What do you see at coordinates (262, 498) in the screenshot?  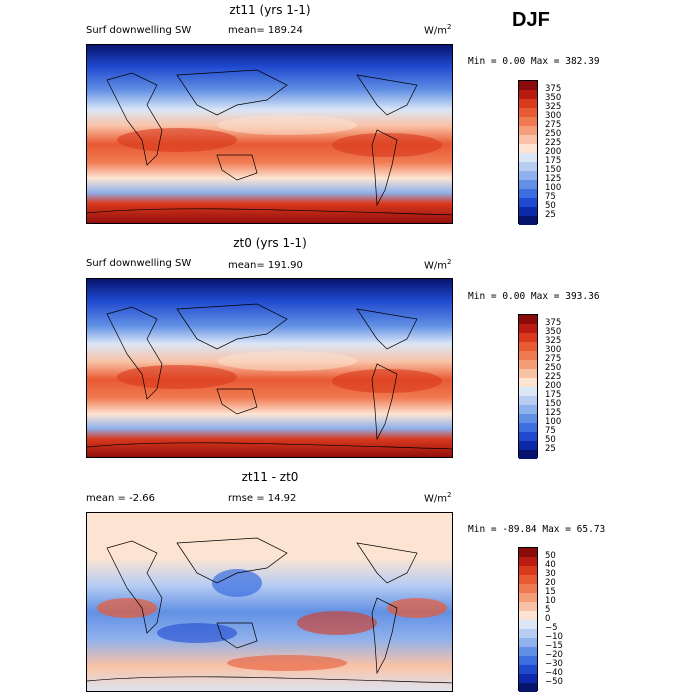 I see `panel-3-rmse: rmse = 14.92` at bounding box center [262, 498].